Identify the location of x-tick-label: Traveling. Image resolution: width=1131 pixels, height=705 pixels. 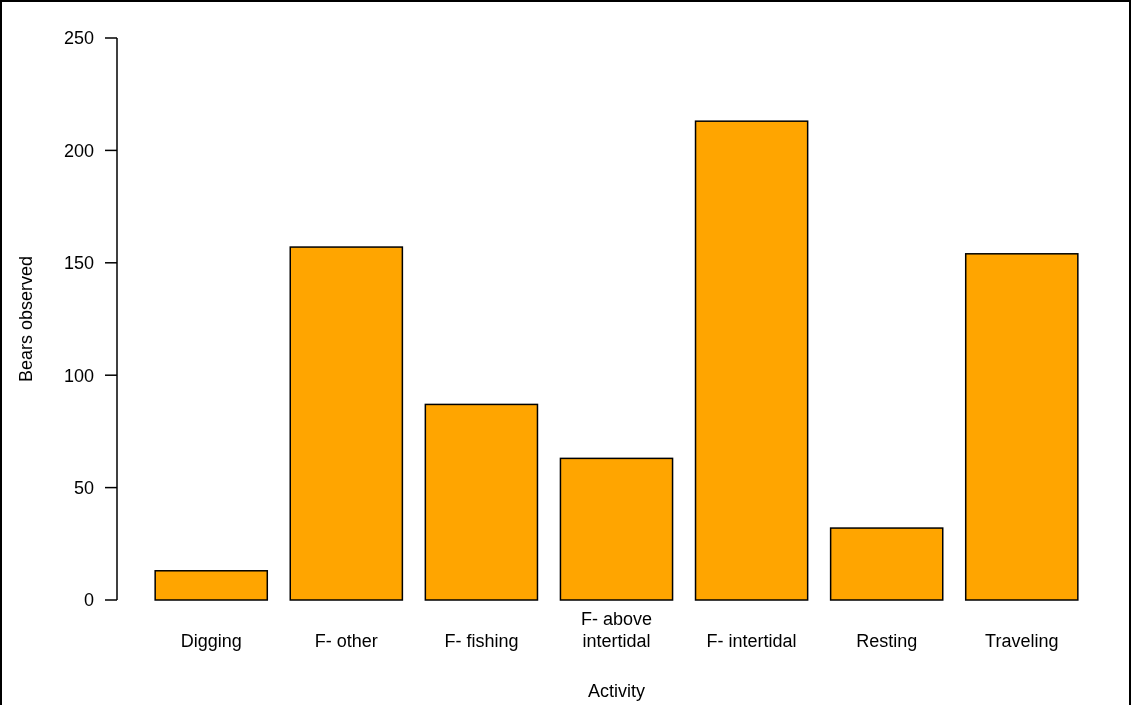
(1022, 641).